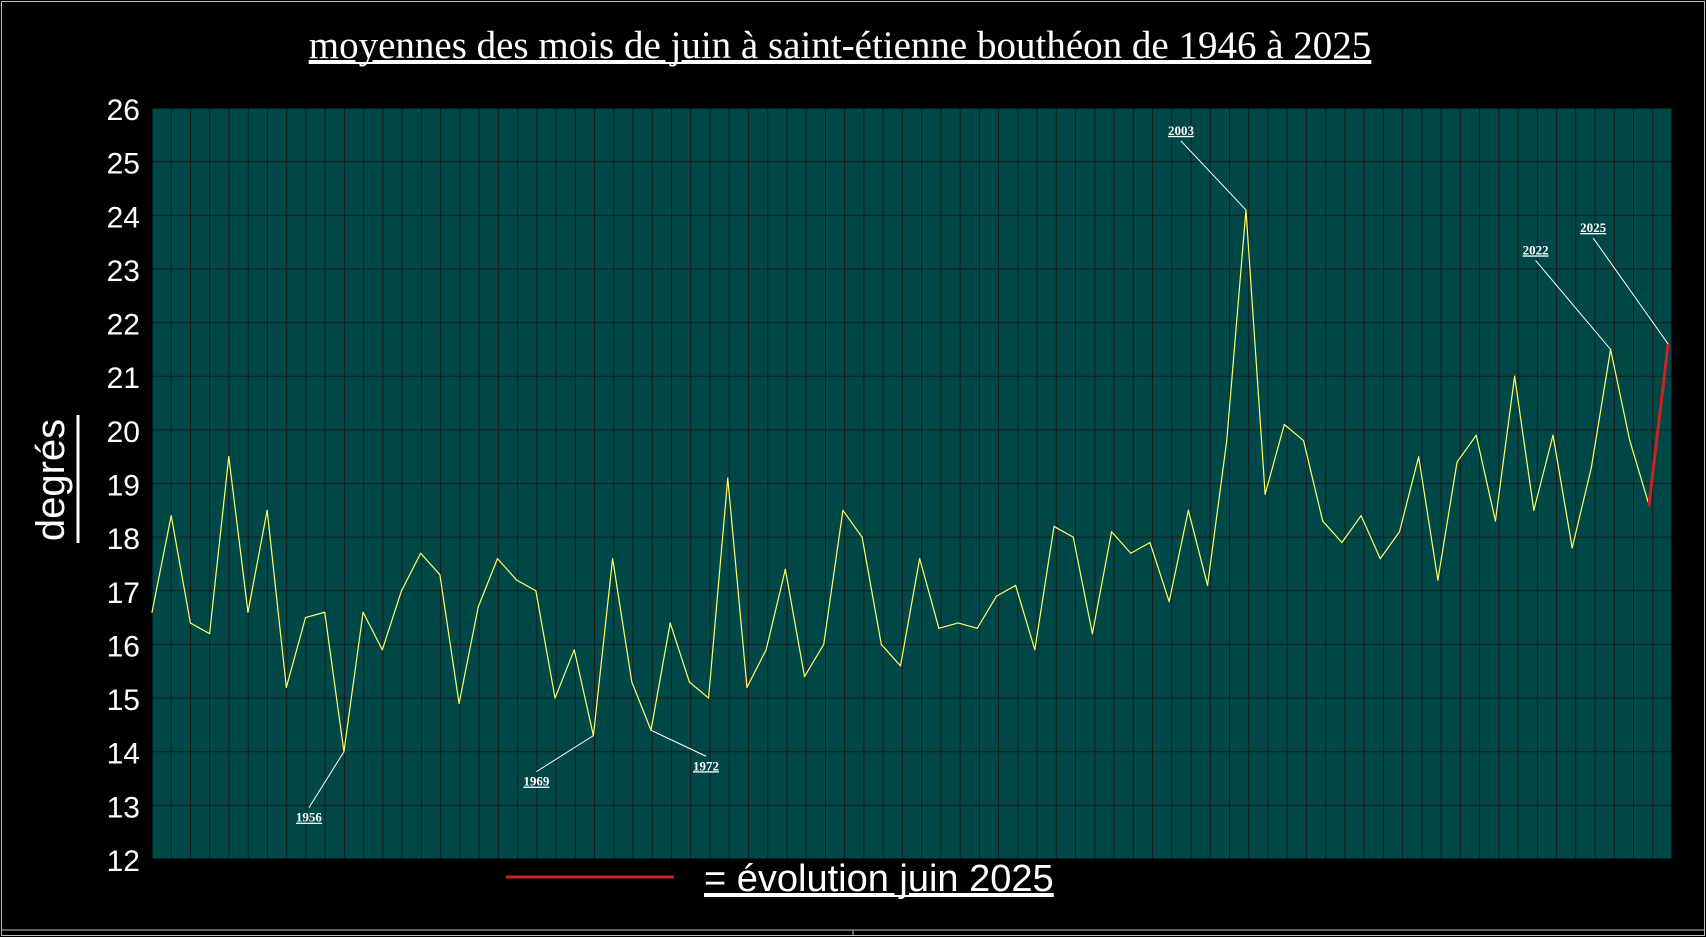 The width and height of the screenshot is (1706, 937). I want to click on y-tick-label: 21, so click(123, 378).